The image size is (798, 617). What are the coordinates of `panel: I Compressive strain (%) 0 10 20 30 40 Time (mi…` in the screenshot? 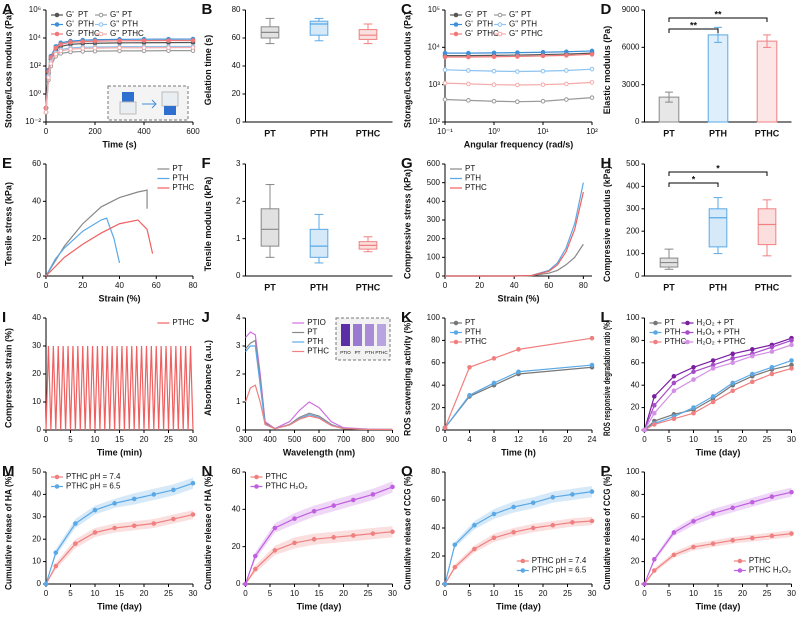 It's located at (100, 383).